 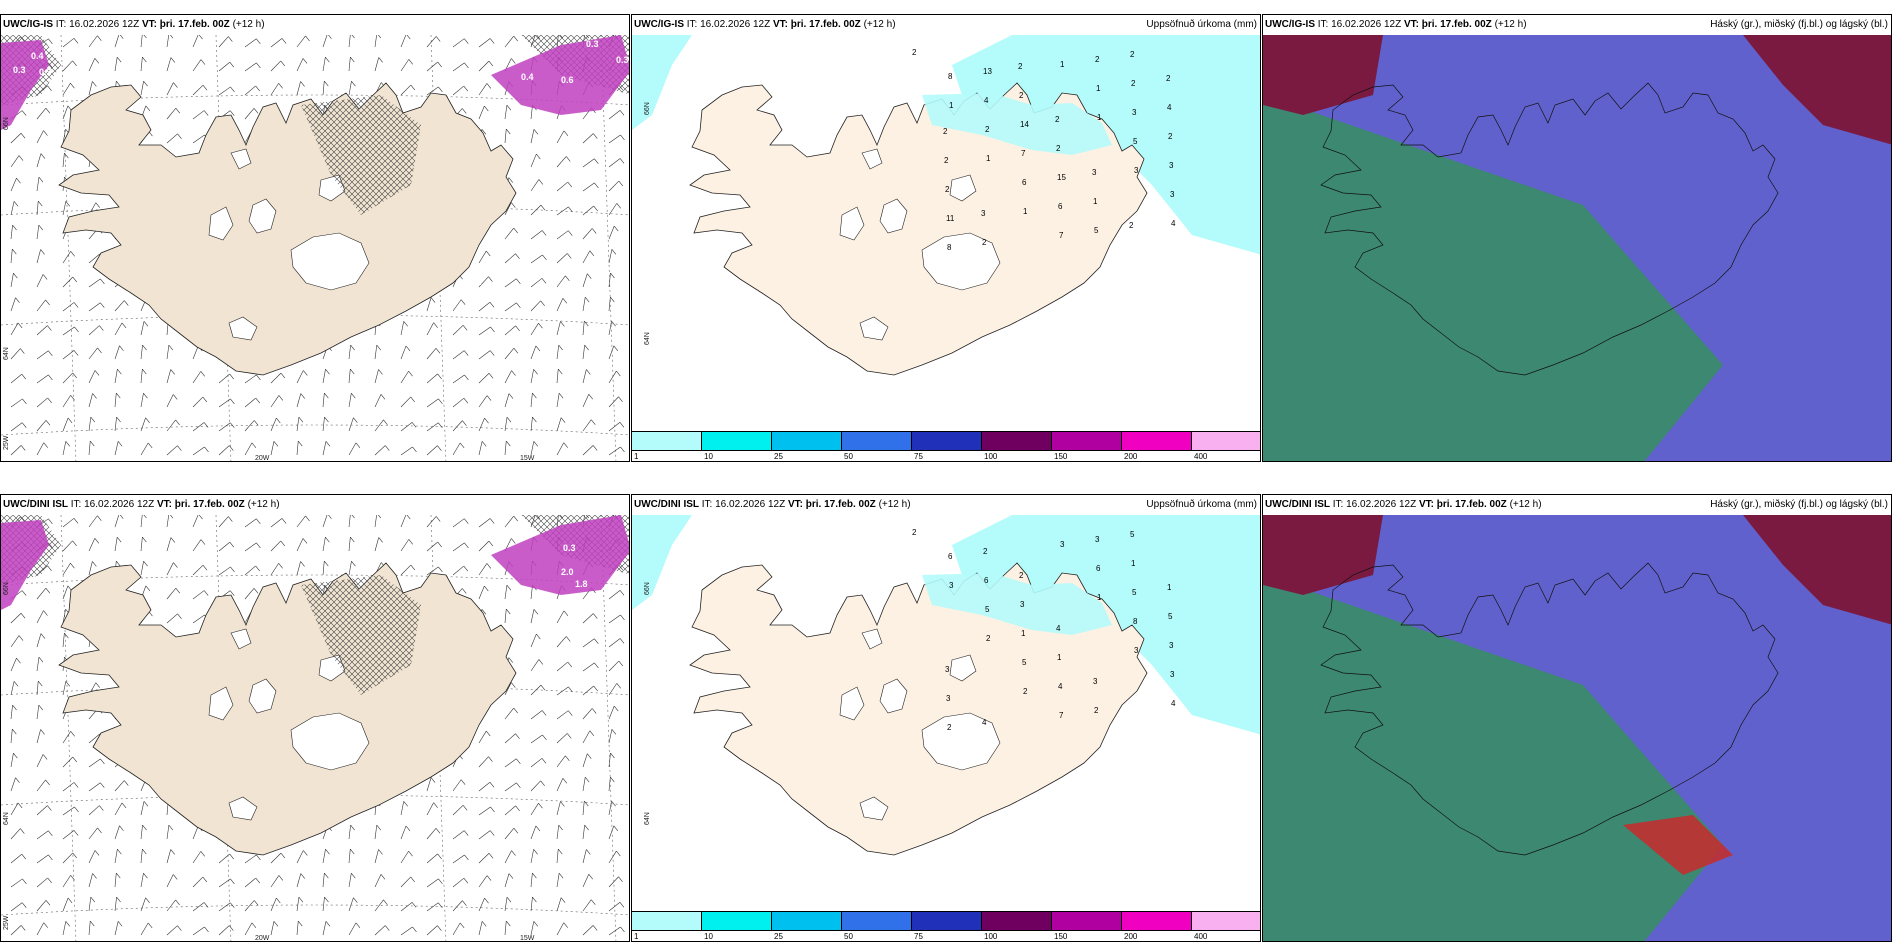 I want to click on lon-label: 15W, so click(x=527, y=458).